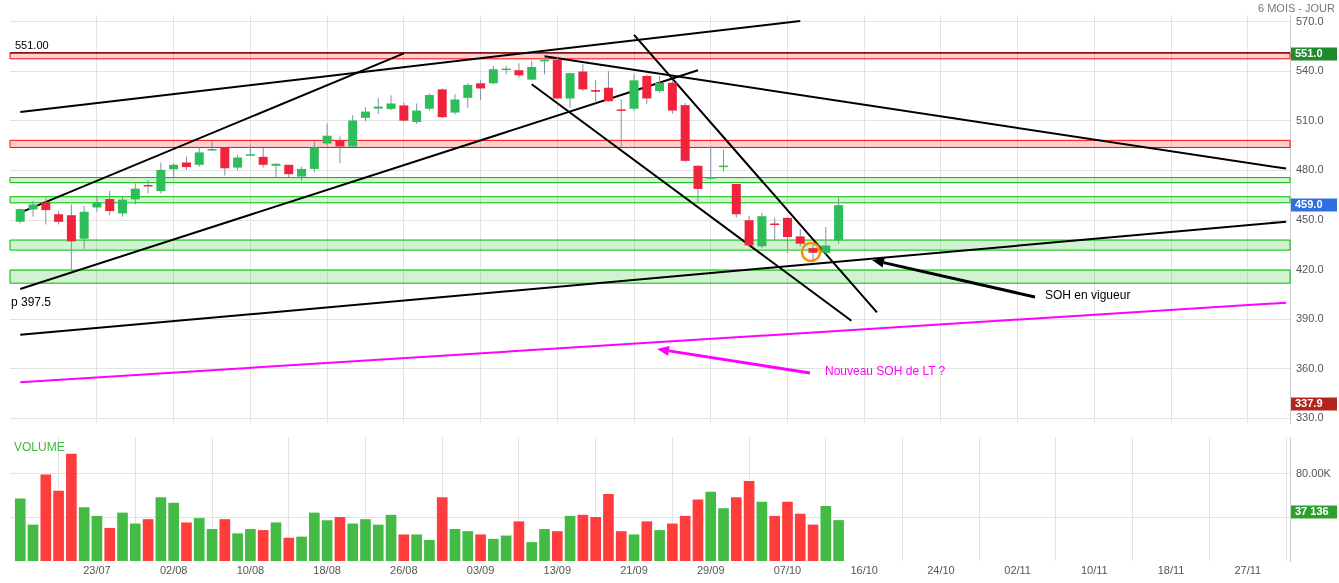 This screenshot has height=583, width=1339. What do you see at coordinates (250, 569) in the screenshot?
I see `x-tick-label: 10/08` at bounding box center [250, 569].